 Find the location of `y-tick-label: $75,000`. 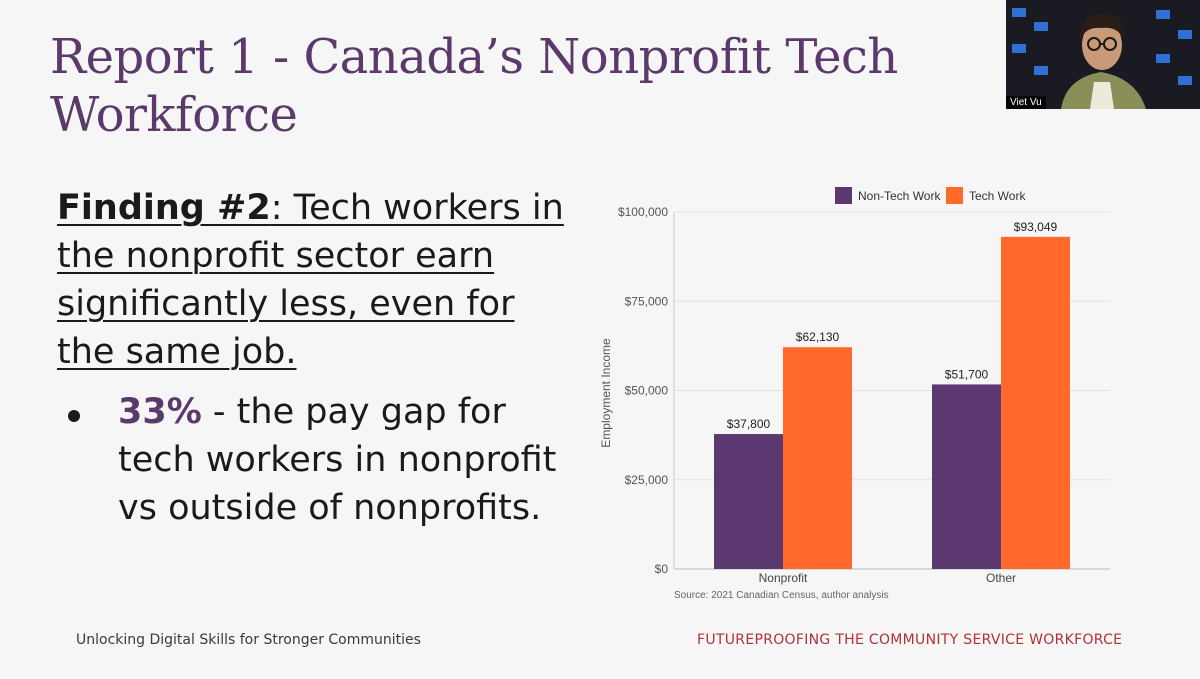

y-tick-label: $75,000 is located at coordinates (647, 301).